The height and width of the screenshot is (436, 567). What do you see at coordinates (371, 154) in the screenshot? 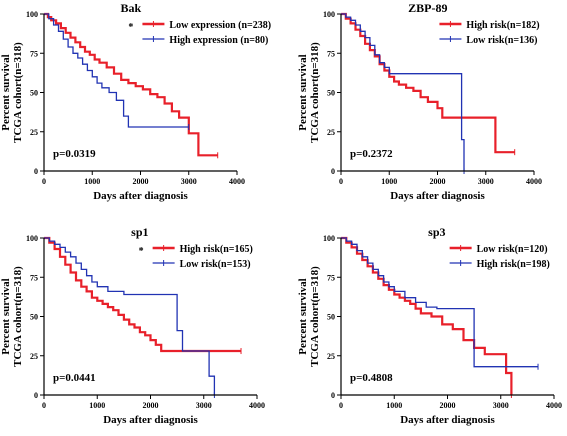
I see `p-value-label: p=0.2372` at bounding box center [371, 154].